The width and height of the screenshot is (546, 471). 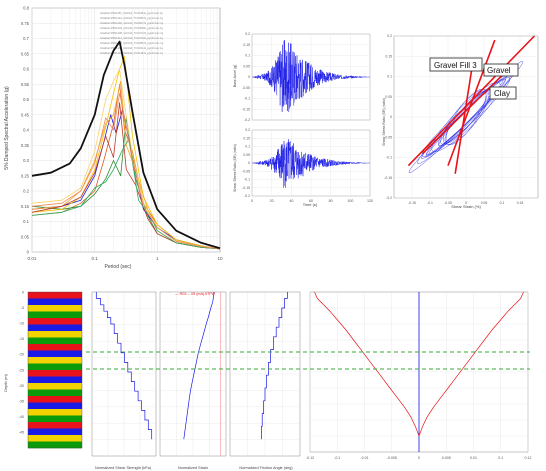 I want to click on spectra-ylabel: 5% Damped Spectral Acceleration (g), so click(x=7, y=128).